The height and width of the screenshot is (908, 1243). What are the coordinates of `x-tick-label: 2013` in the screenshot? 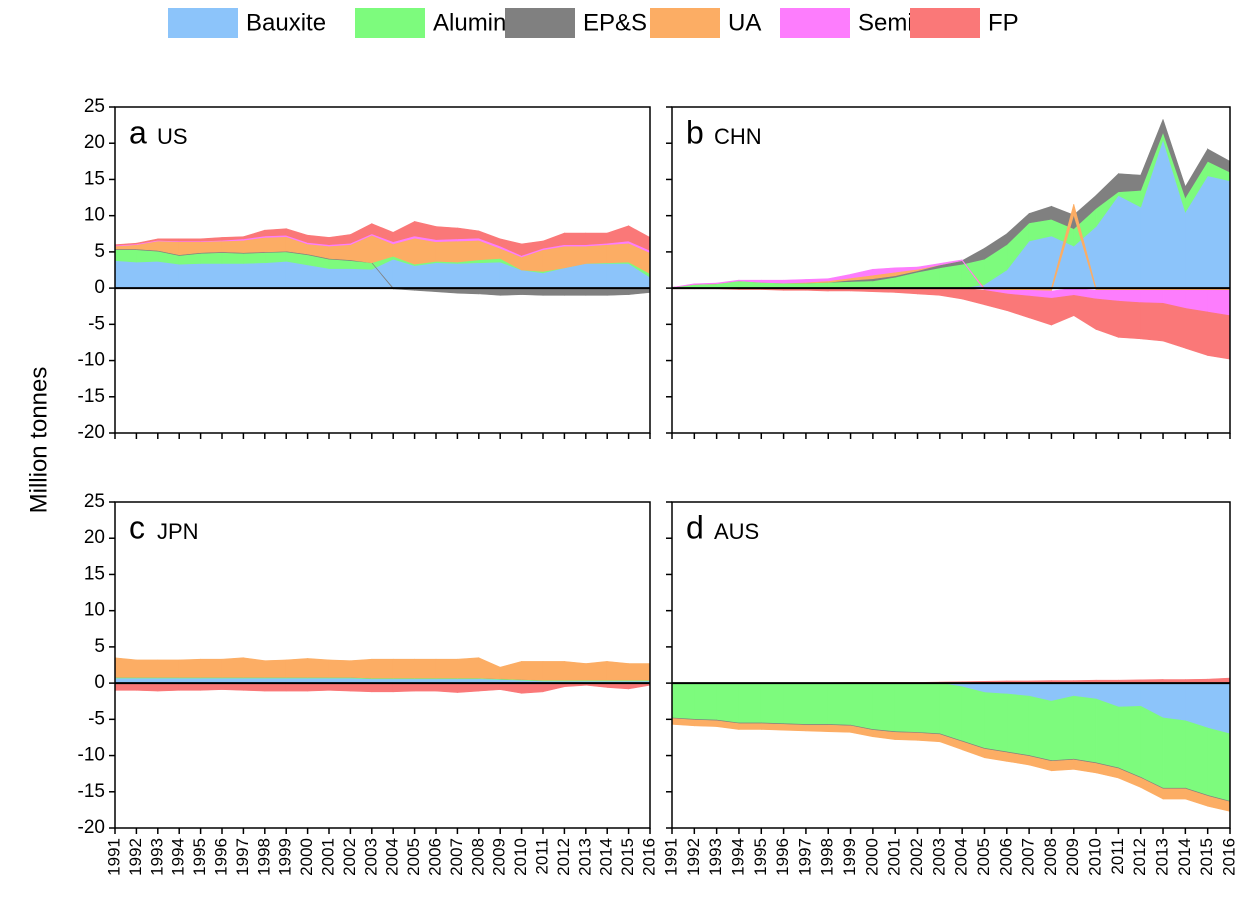 It's located at (584, 857).